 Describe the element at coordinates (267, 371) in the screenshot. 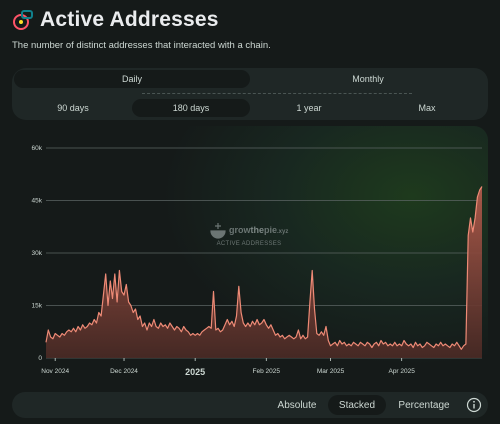

I see `x-tick-label: Feb 2025` at that location.